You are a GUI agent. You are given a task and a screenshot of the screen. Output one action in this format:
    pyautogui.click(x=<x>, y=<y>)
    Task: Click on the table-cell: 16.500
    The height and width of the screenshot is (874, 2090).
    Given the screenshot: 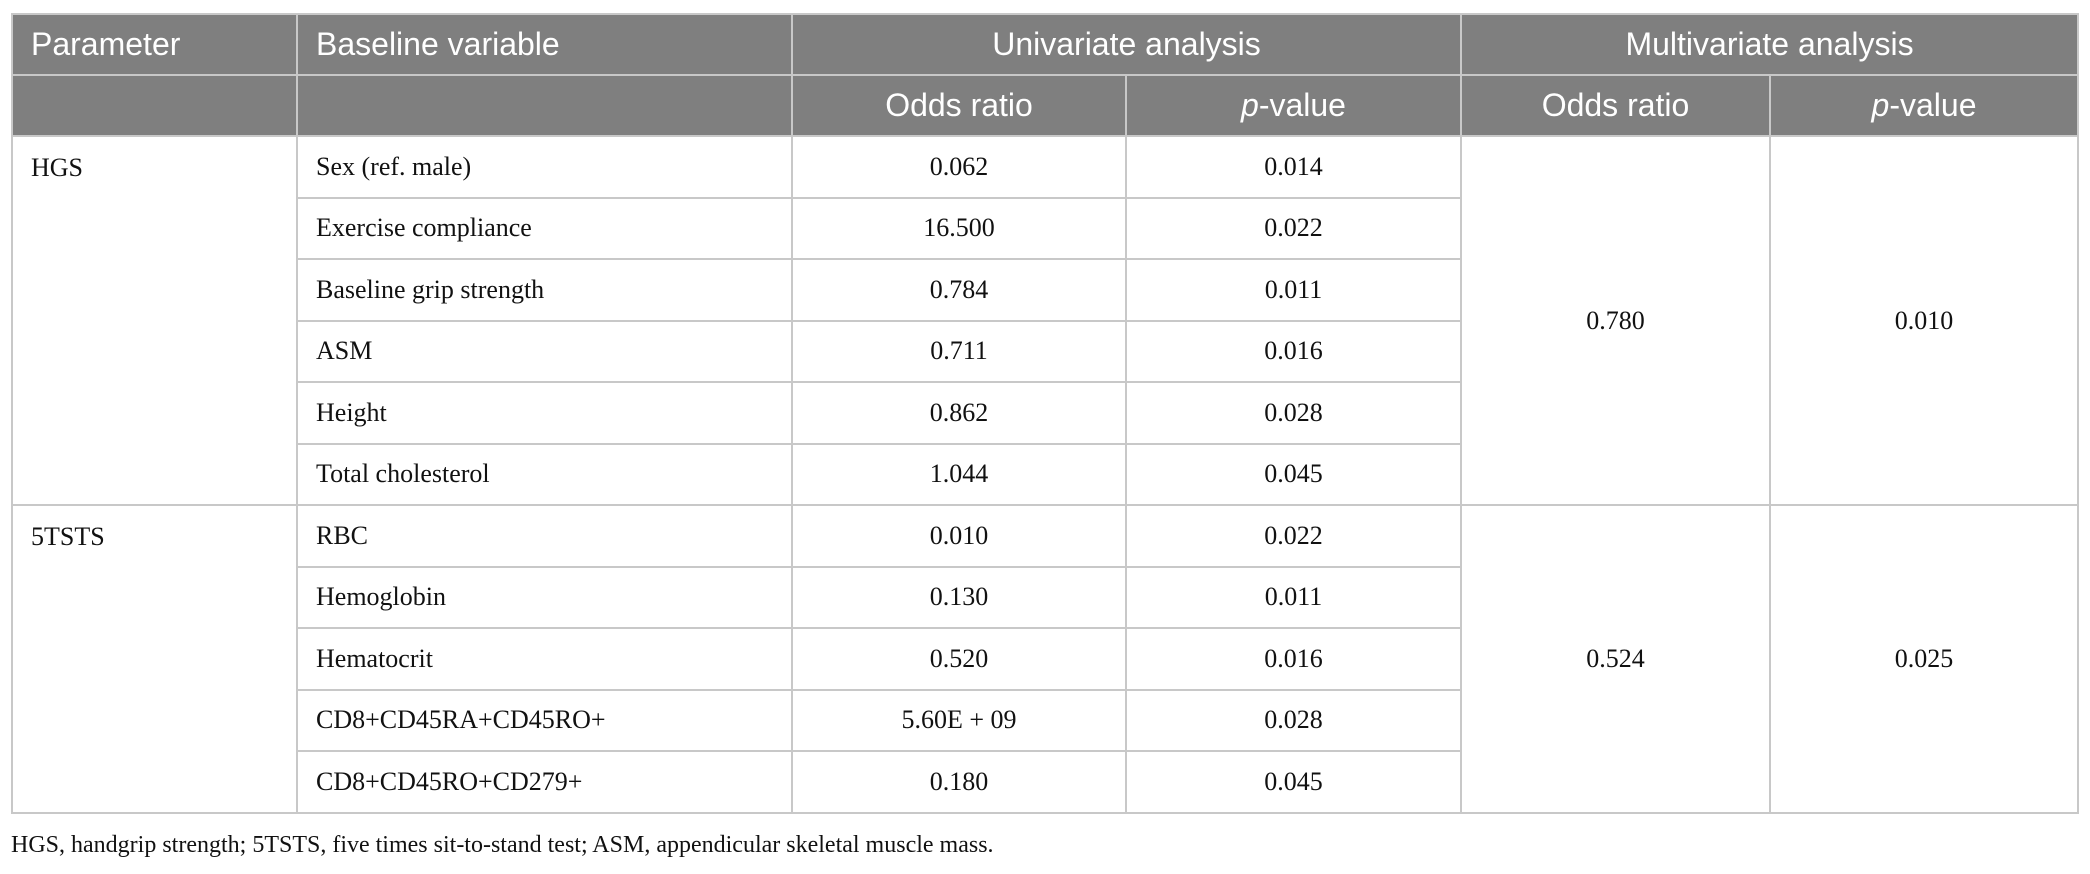 What is the action you would take?
    pyautogui.click(x=959, y=228)
    